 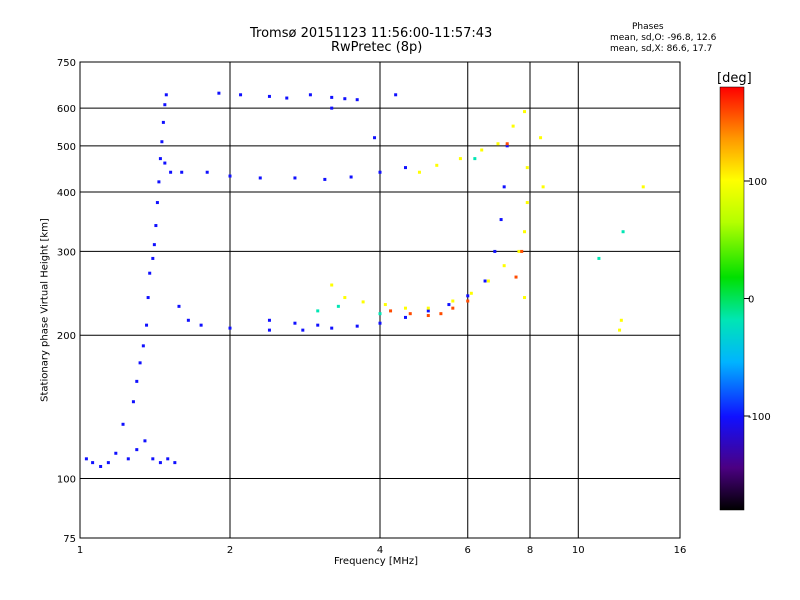 I want to click on x-tick-label: 8, so click(x=530, y=550).